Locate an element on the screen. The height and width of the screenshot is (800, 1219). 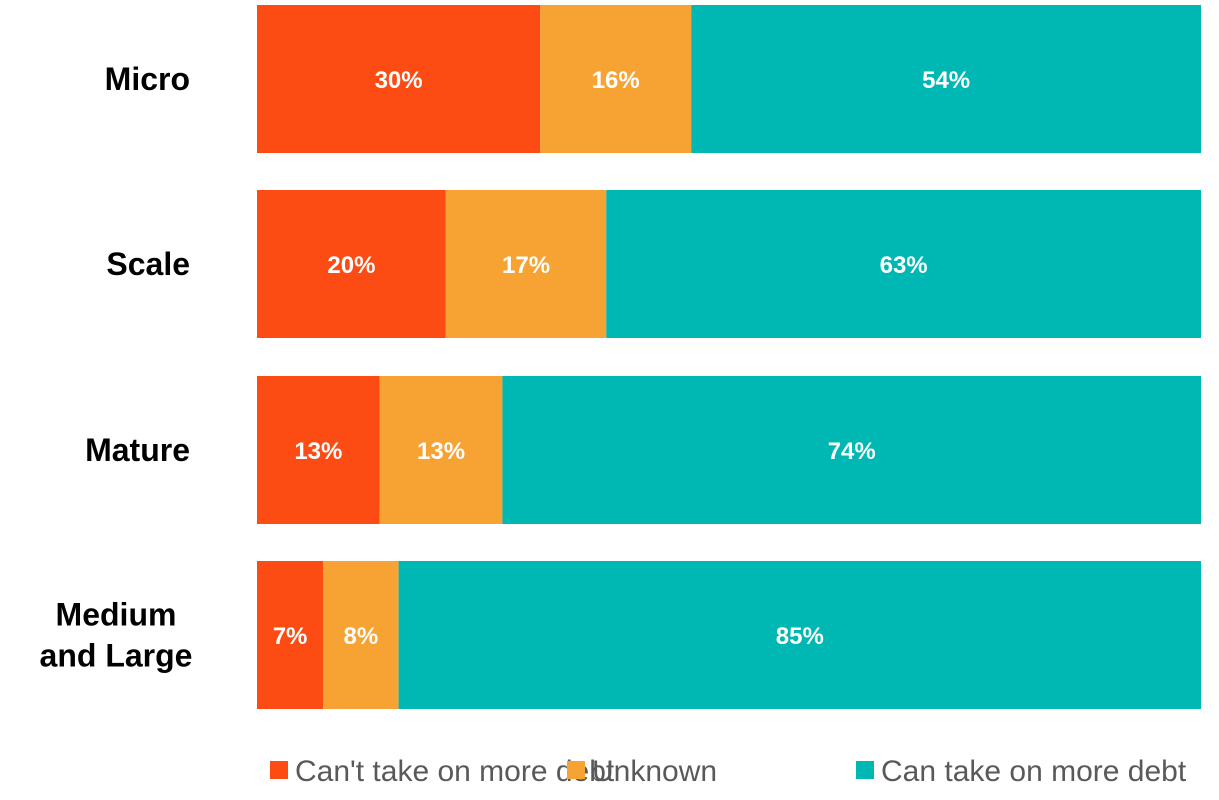
data-label: 7% is located at coordinates (290, 636).